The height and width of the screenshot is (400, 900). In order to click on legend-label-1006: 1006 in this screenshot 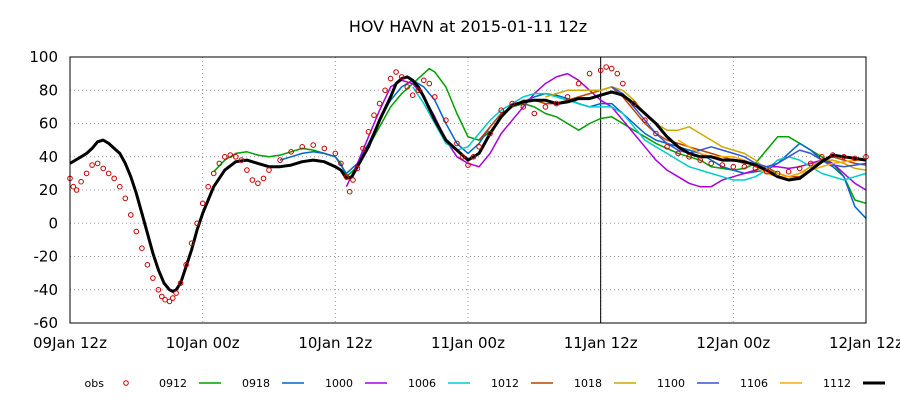, I will do `click(422, 383)`.